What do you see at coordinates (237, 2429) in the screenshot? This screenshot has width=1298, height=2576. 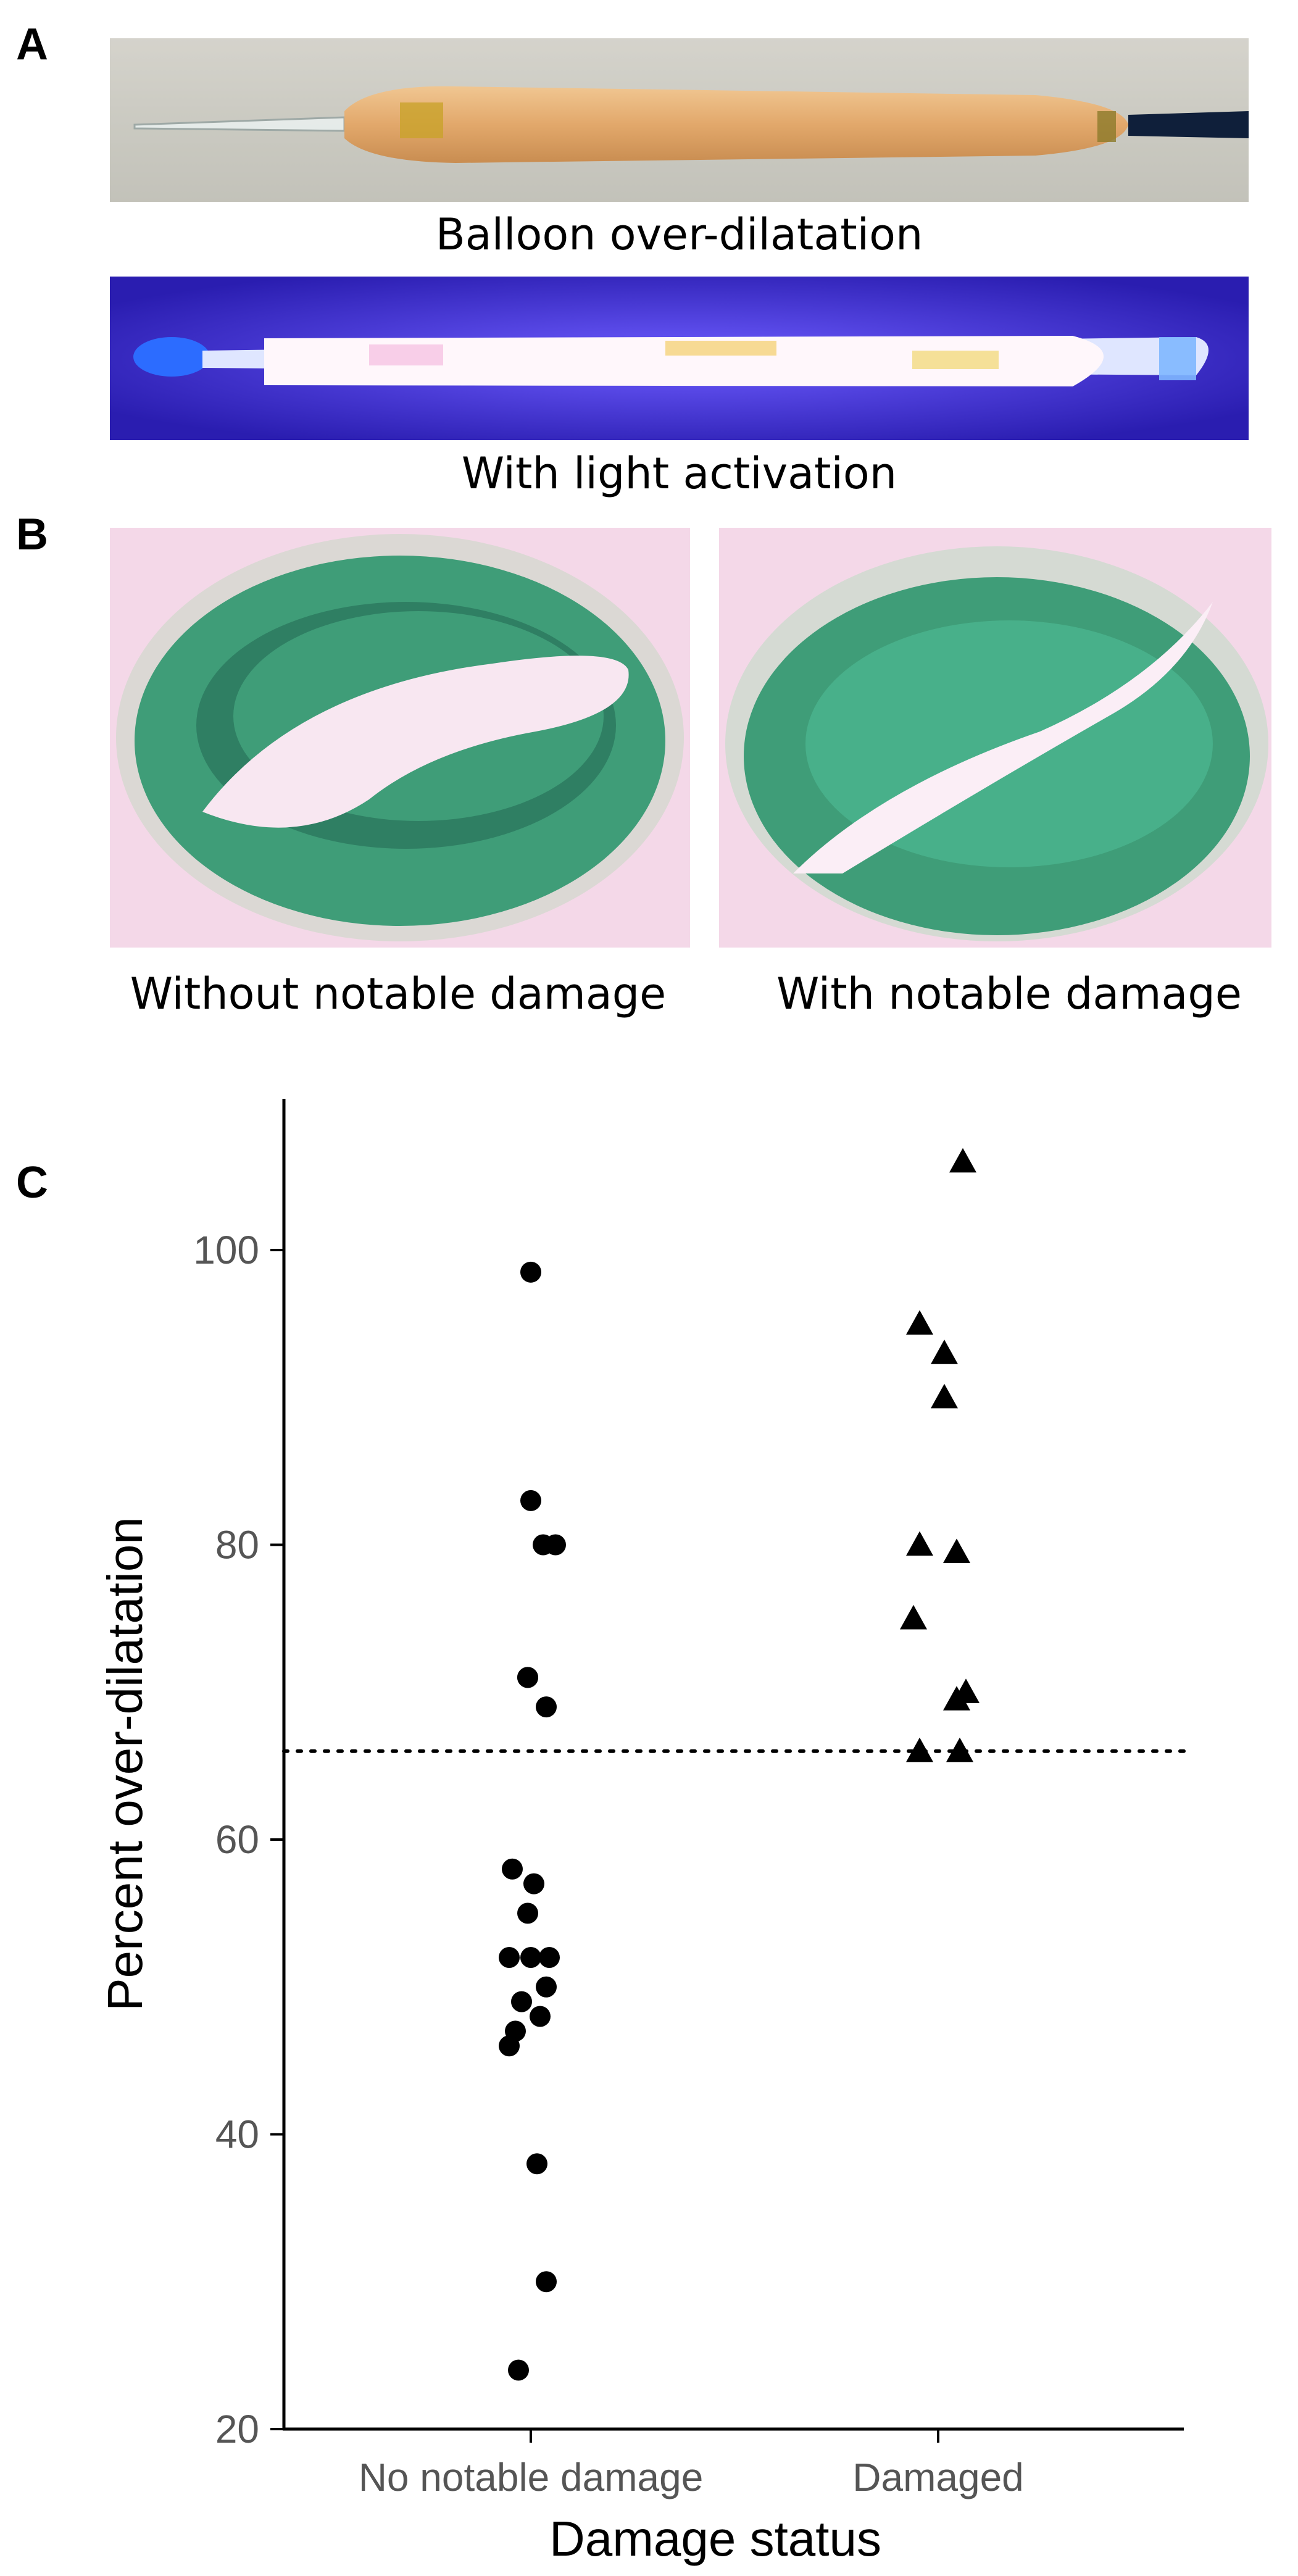 I see `y-tick-label: 20` at bounding box center [237, 2429].